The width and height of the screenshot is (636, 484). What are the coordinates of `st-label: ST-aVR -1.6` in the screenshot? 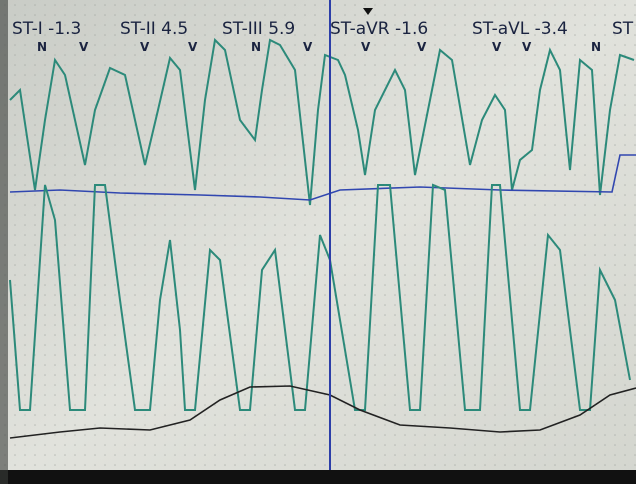 It's located at (379, 29).